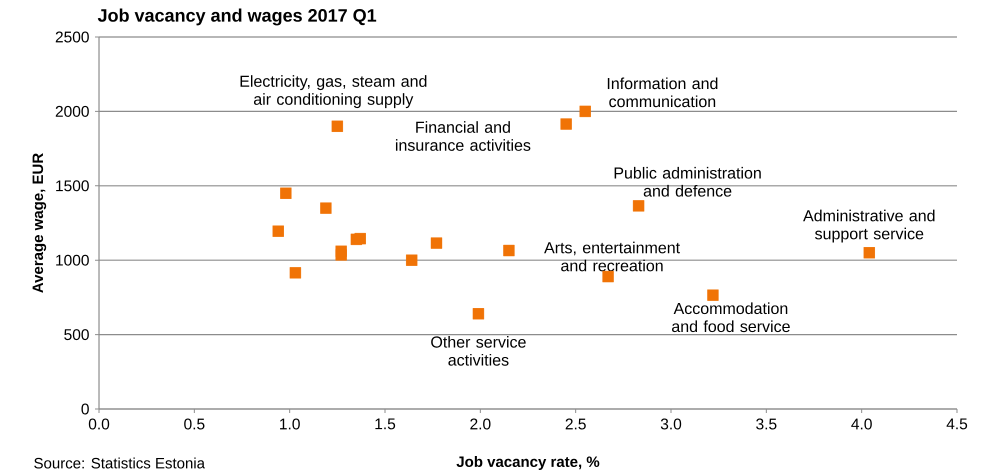 This screenshot has height=475, width=983. I want to click on y-axis-title: Average wage, EUR, so click(39, 223).